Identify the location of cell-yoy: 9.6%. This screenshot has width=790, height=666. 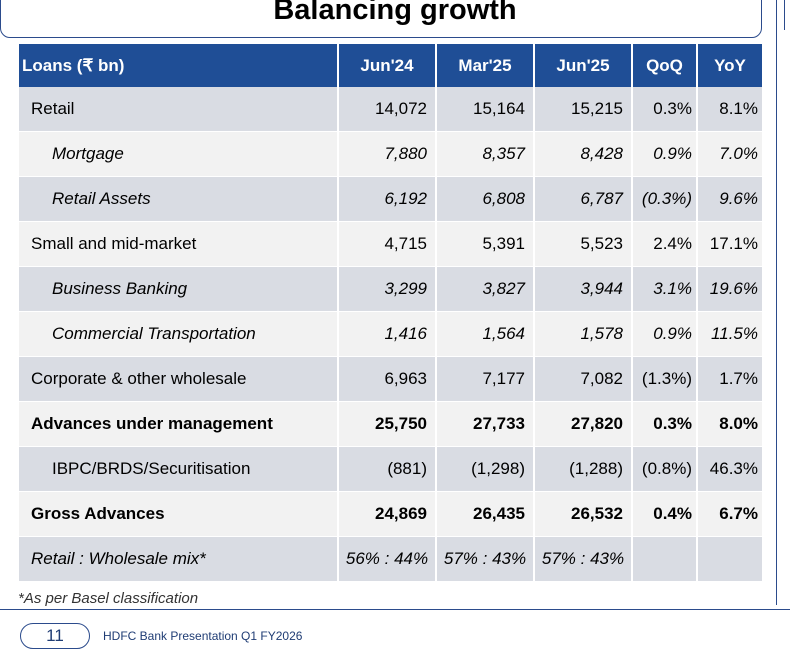
(731, 199).